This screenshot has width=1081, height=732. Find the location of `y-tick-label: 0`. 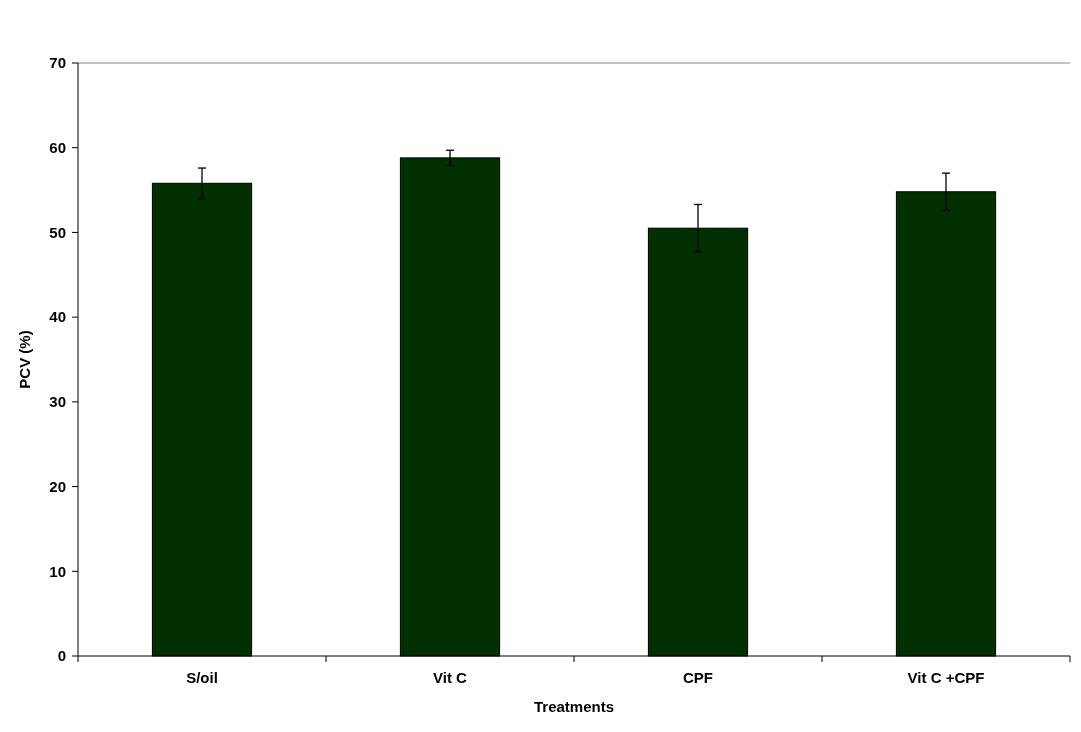

y-tick-label: 0 is located at coordinates (61, 656).